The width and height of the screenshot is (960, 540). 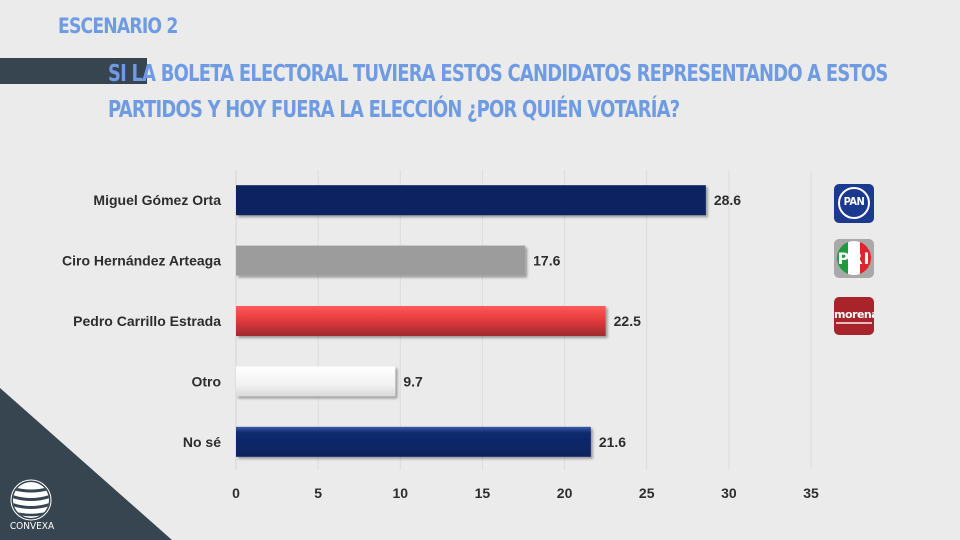 What do you see at coordinates (118, 26) in the screenshot?
I see `scenario-title: ESCENARIO 2` at bounding box center [118, 26].